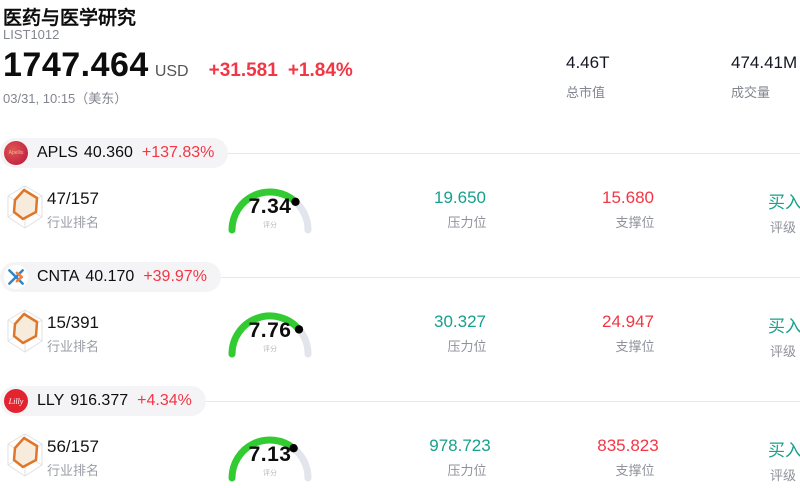 The image size is (800, 488). What do you see at coordinates (171, 71) in the screenshot?
I see `currency-label: USD` at bounding box center [171, 71].